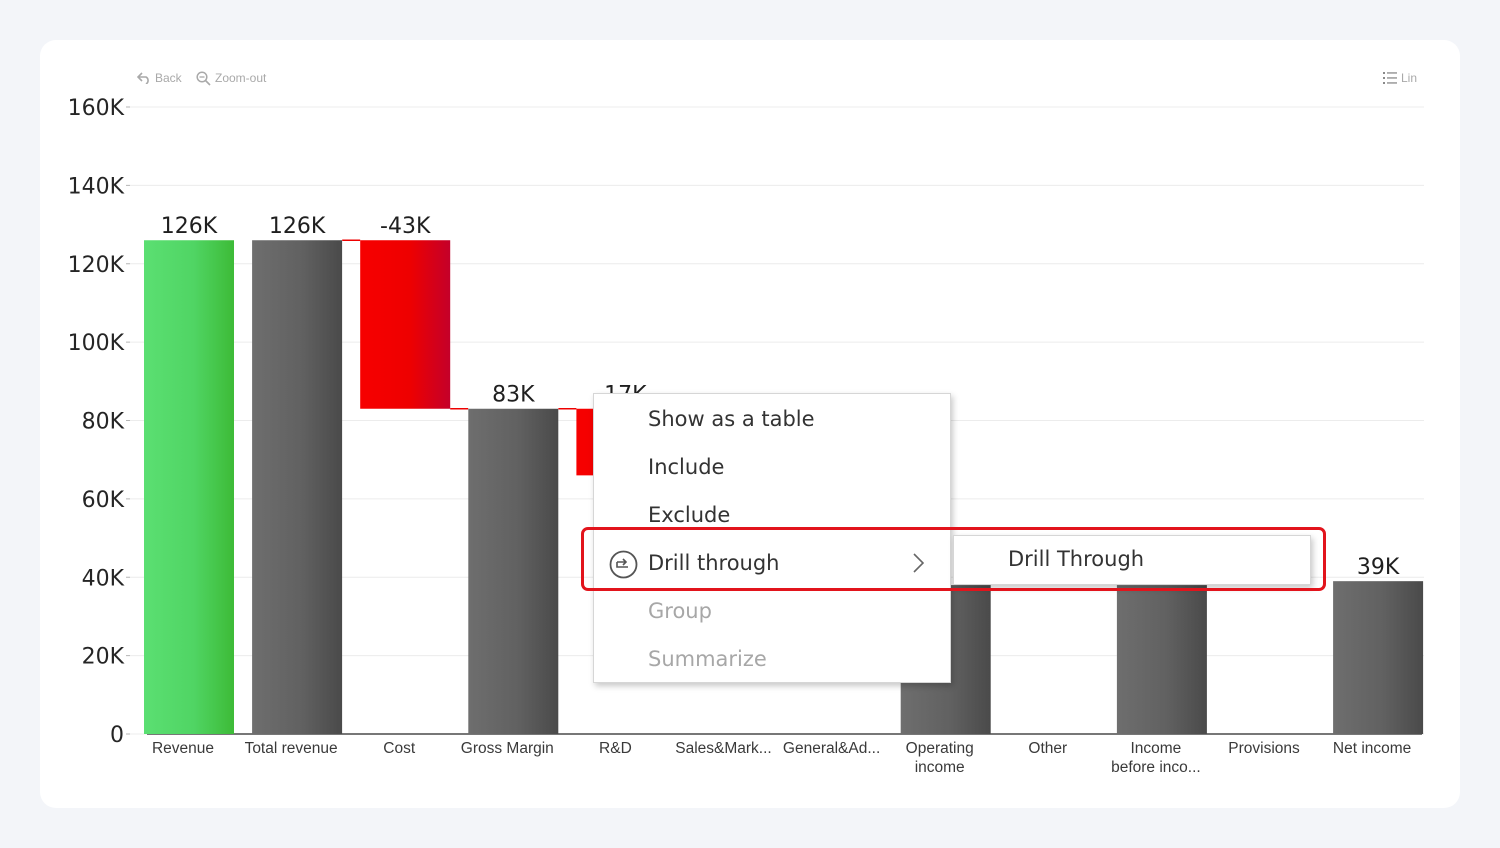  I want to click on scale-toggle-button: Lin, so click(1400, 78).